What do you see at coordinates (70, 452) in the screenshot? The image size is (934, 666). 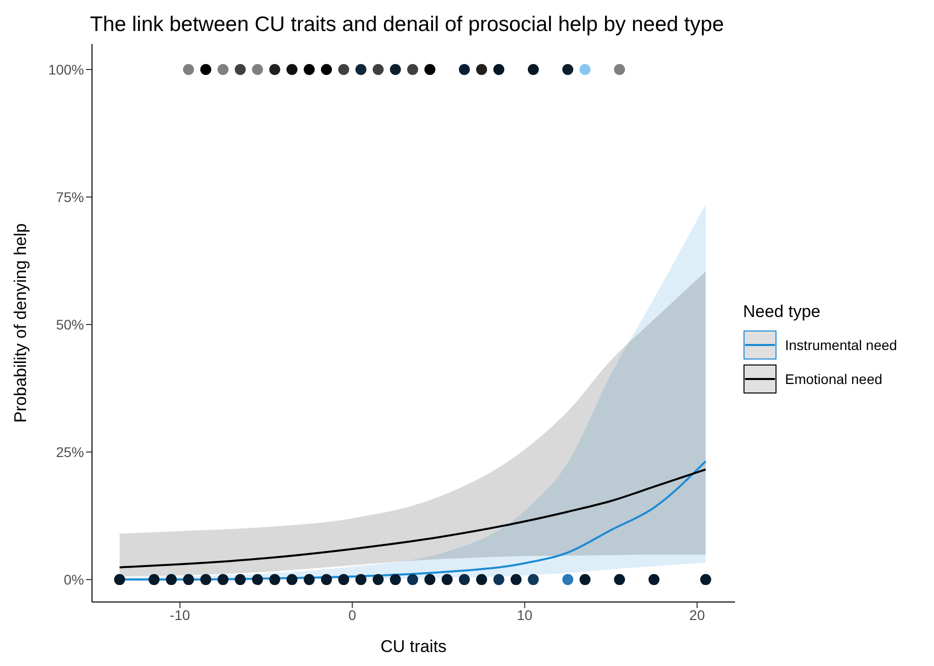 I see `y-tick-label: 25%` at bounding box center [70, 452].